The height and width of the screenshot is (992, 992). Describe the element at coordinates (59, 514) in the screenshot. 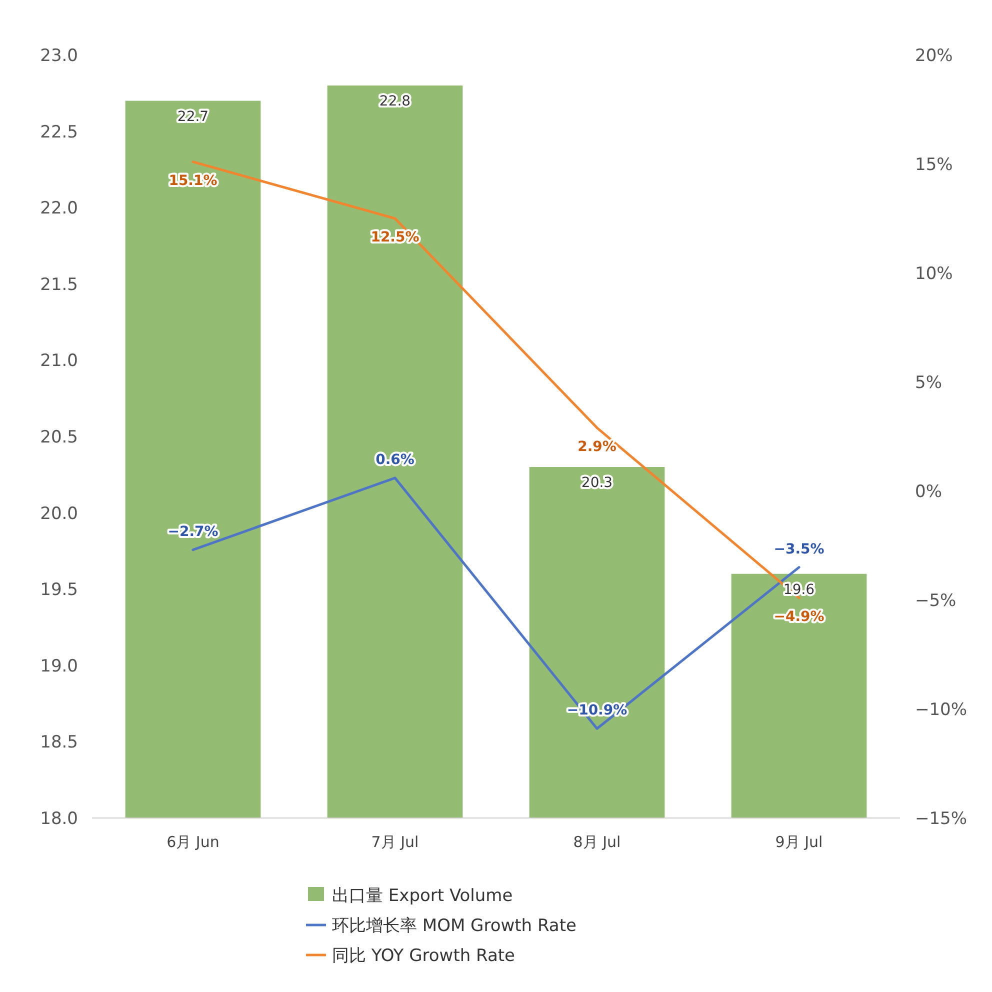

I see `y-tick-label: 20.0` at that location.